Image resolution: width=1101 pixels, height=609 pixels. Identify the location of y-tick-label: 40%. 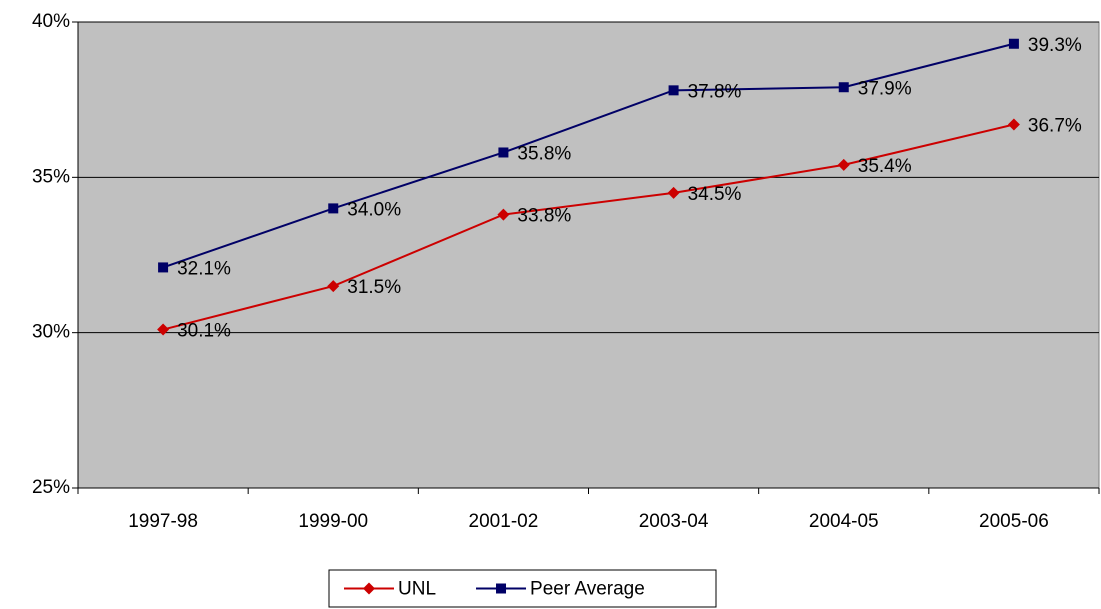
(51, 21).